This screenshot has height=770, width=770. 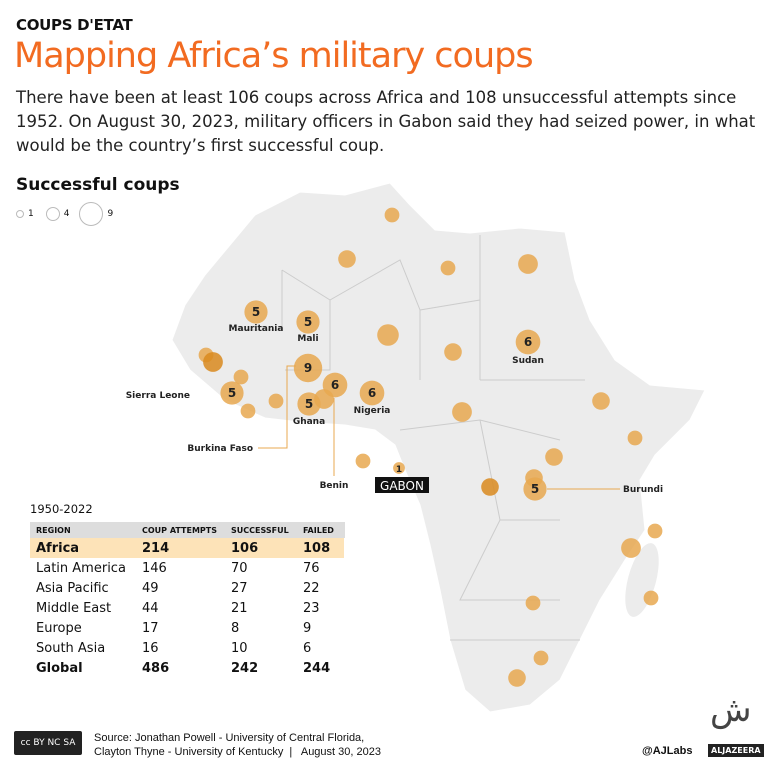 What do you see at coordinates (187, 608) in the screenshot?
I see `table-row: Middle East 44 21 23` at bounding box center [187, 608].